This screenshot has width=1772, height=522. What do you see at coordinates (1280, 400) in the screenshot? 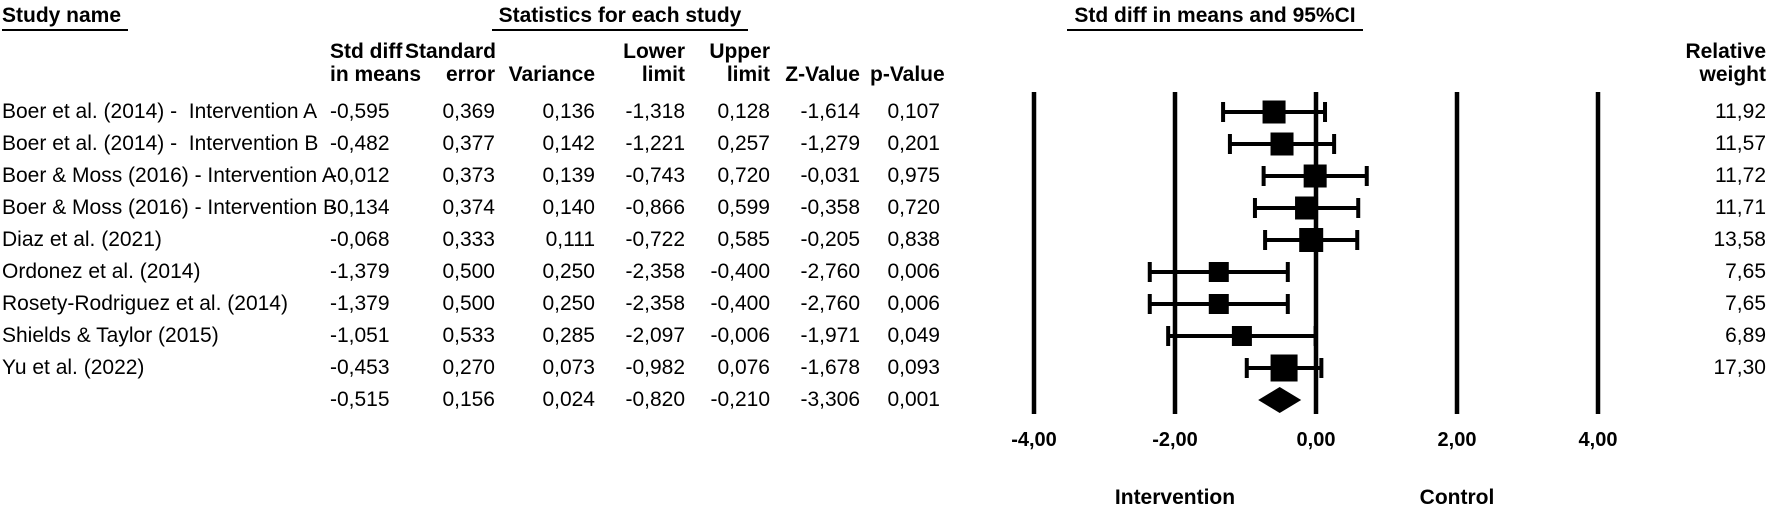
I see `summary-diamond` at bounding box center [1280, 400].